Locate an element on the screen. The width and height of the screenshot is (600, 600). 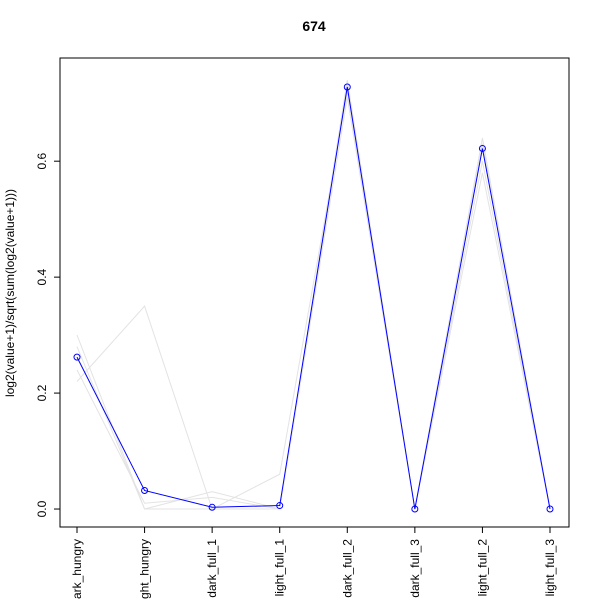
chart-title: 674 is located at coordinates (314, 26).